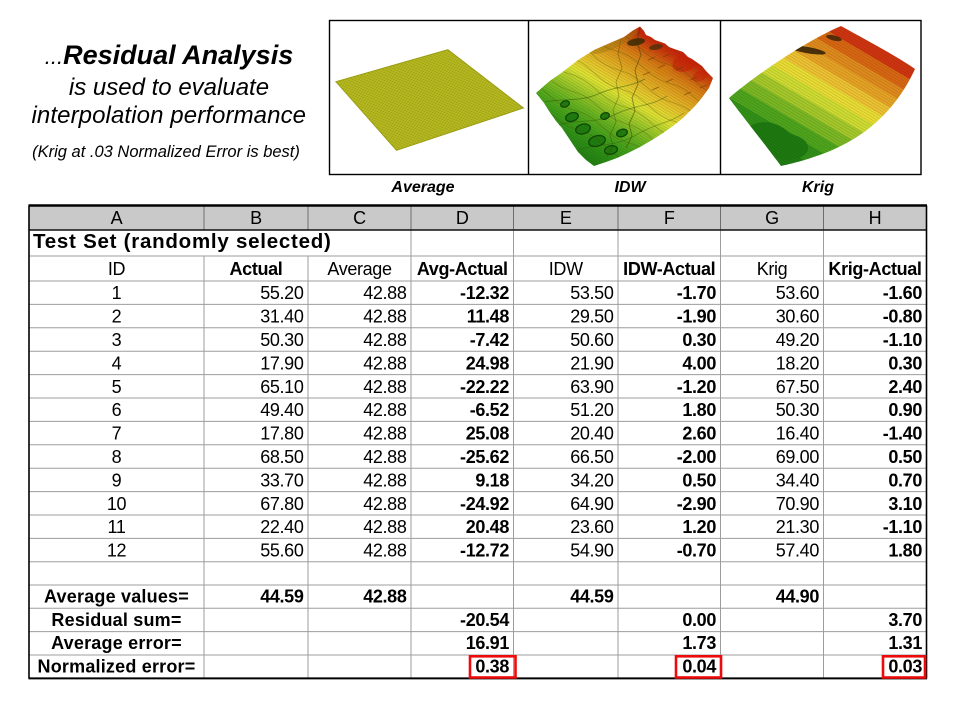 The height and width of the screenshot is (705, 956). Describe the element at coordinates (905, 480) in the screenshot. I see `svg-text: 0.70` at that location.